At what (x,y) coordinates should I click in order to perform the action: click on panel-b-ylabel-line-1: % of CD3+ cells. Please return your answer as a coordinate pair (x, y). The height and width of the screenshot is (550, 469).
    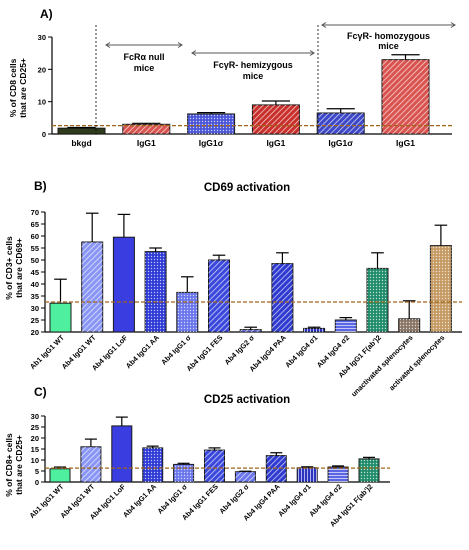
    Looking at the image, I should click on (9, 268).